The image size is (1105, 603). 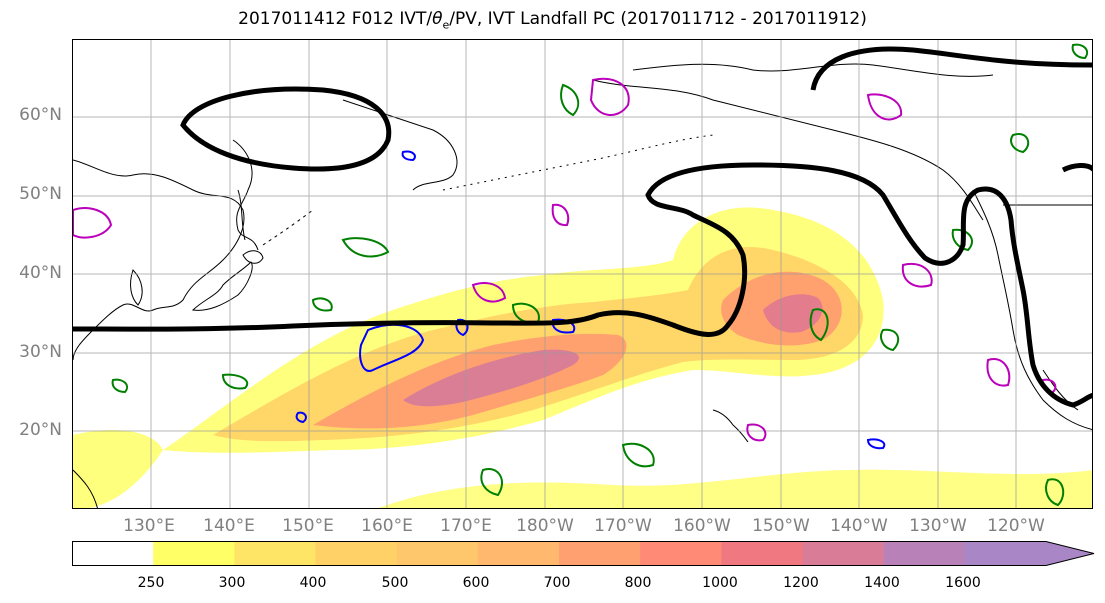 What do you see at coordinates (793, 313) in the screenshot?
I see `ivt-1200-east` at bounding box center [793, 313].